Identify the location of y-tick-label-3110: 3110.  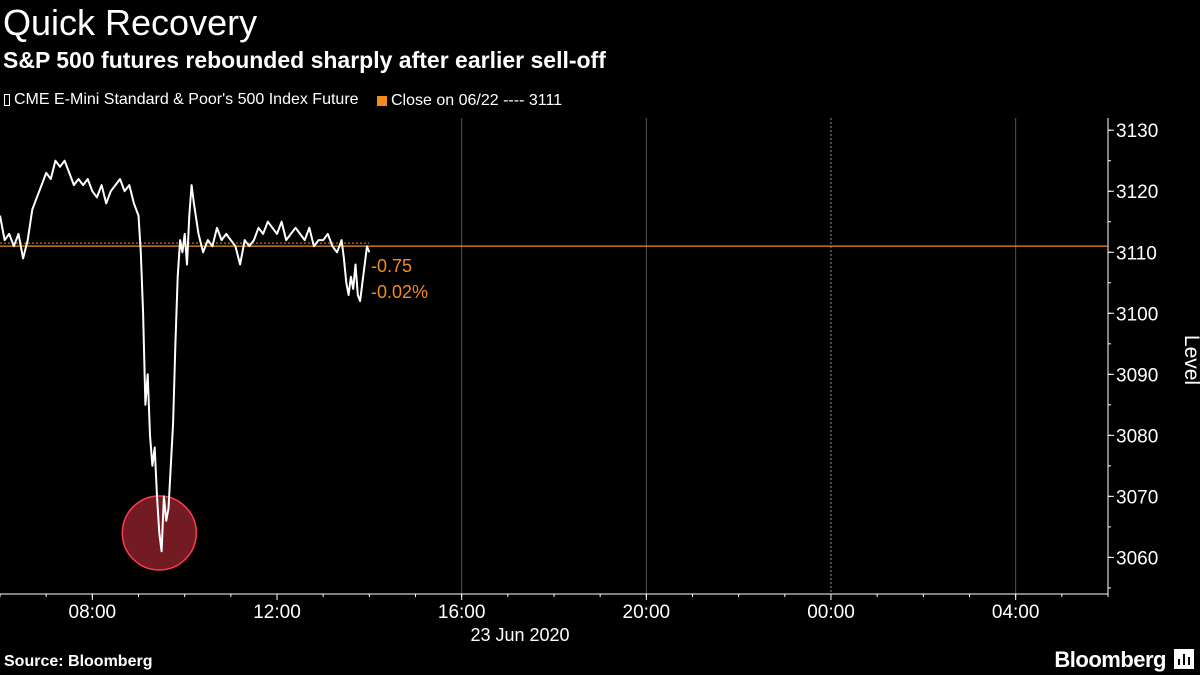
(1136, 253).